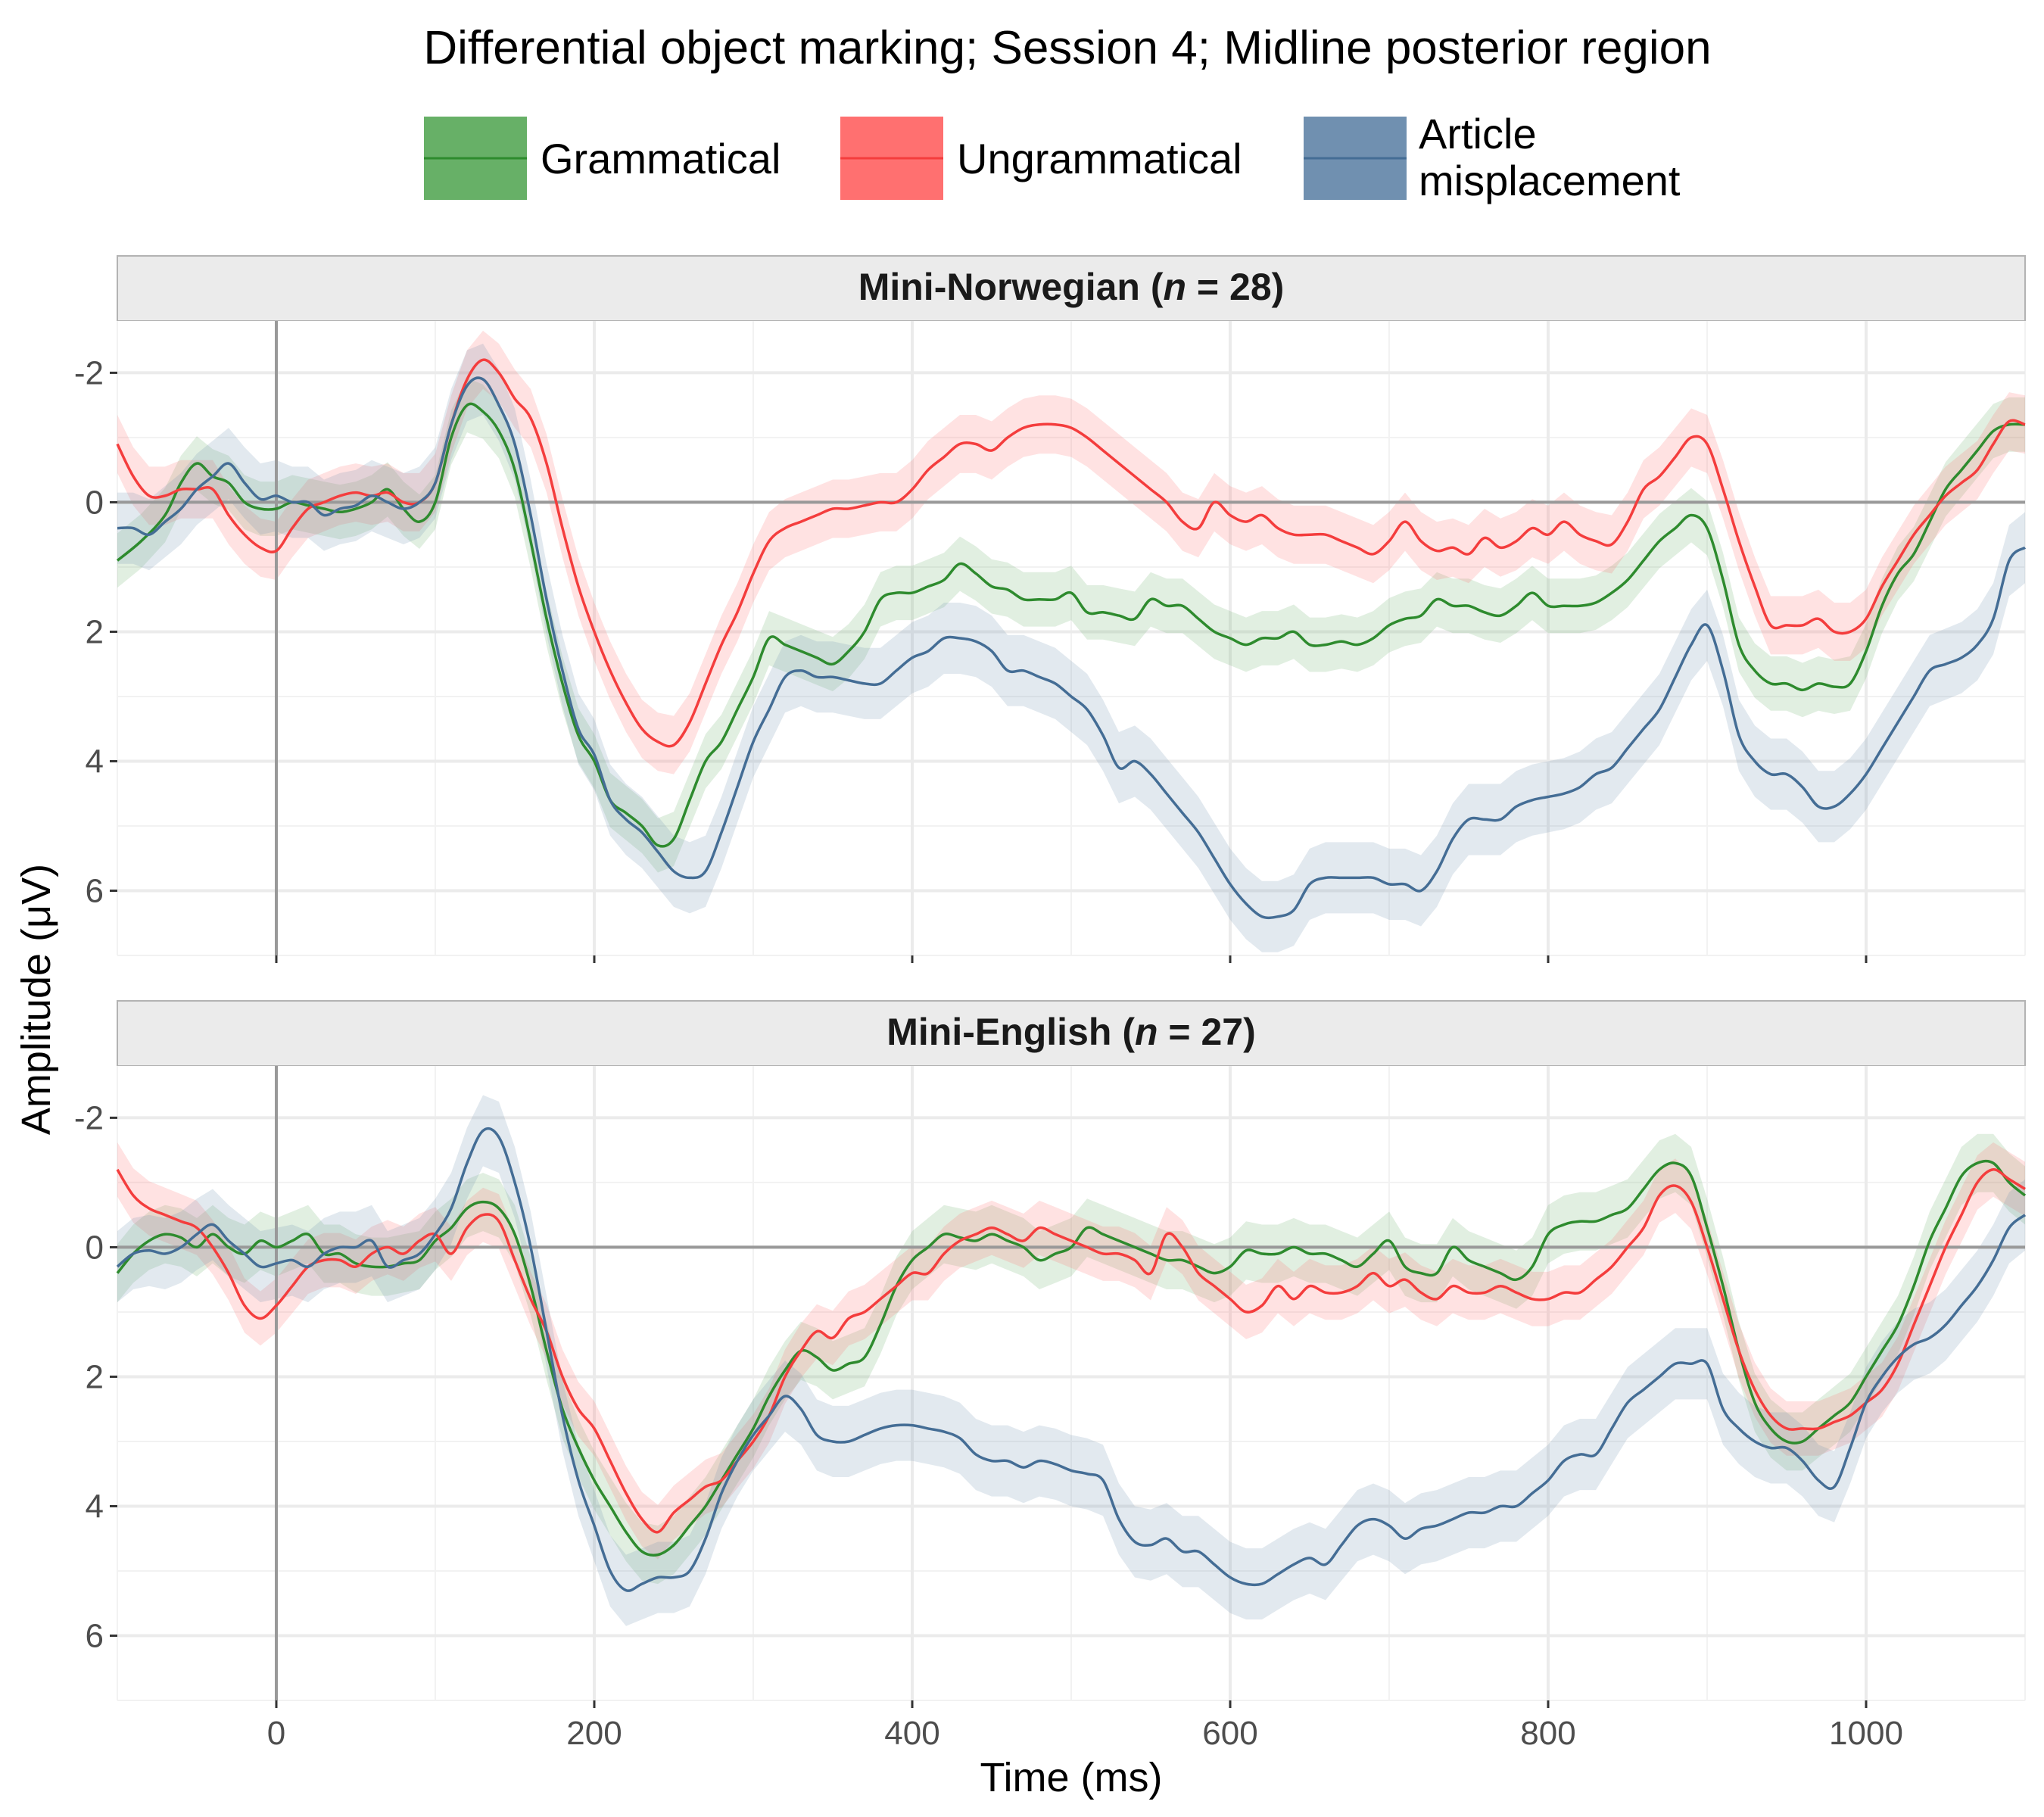 The height and width of the screenshot is (1817, 2044). What do you see at coordinates (1547, 1733) in the screenshot?
I see `x-tick-label: 800` at bounding box center [1547, 1733].